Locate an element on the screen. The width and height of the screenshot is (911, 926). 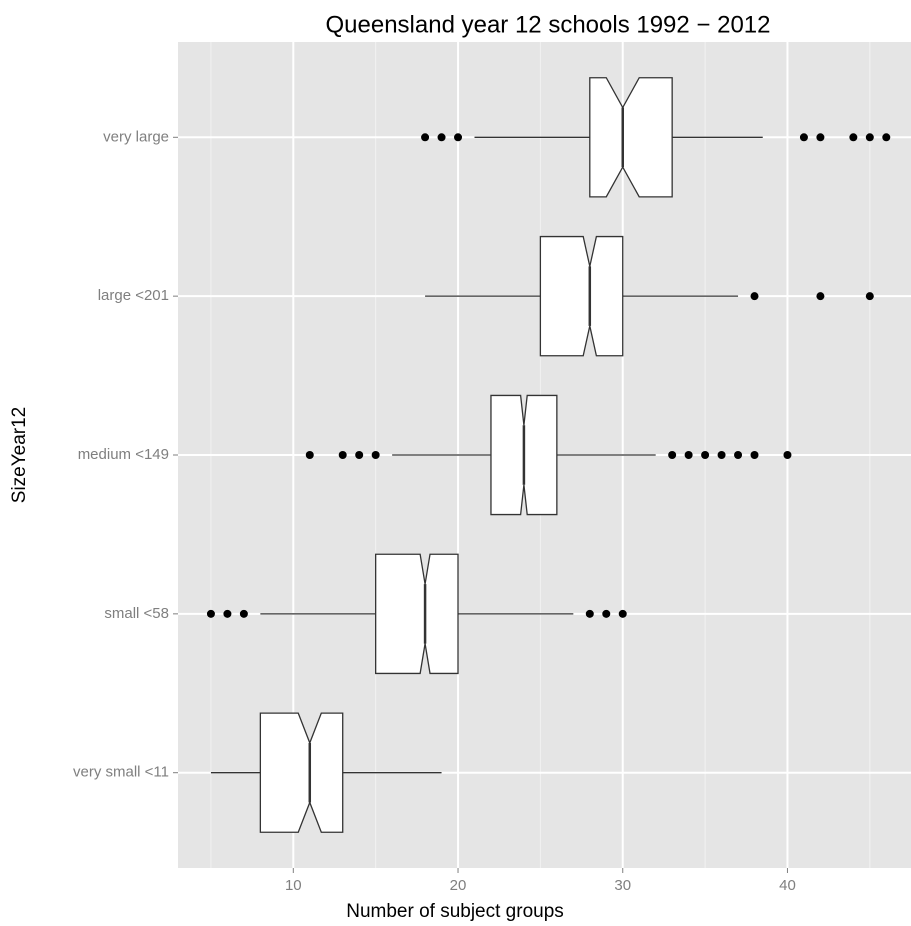
y-tick-label: very large is located at coordinates (136, 136).